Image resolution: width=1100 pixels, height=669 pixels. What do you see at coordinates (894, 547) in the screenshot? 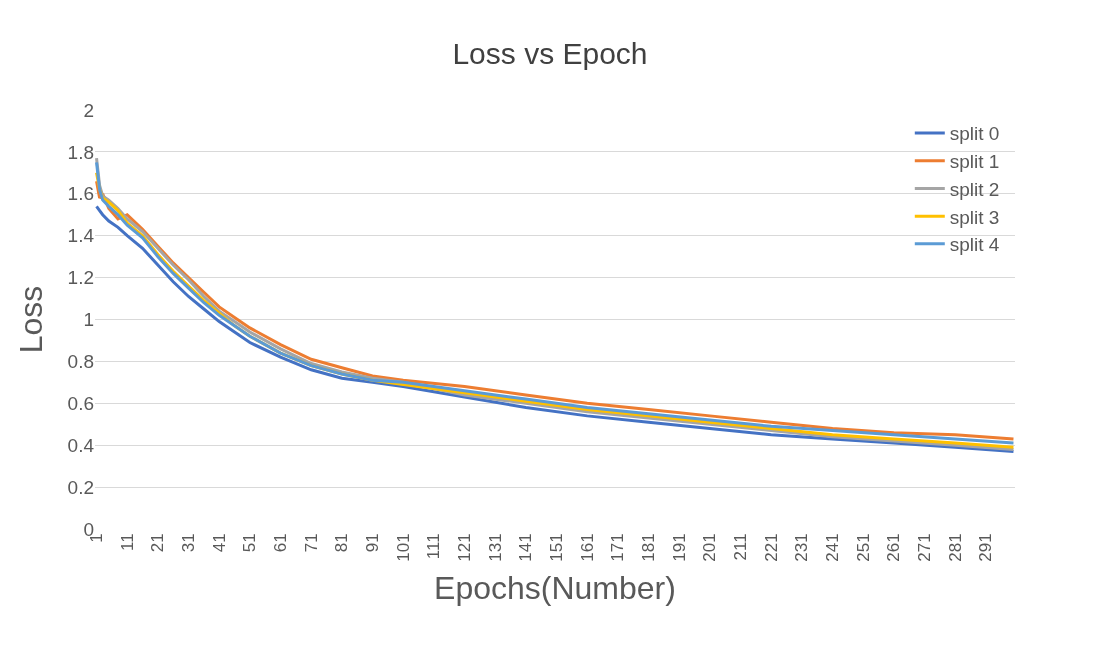
I see `x-tick-label: 261` at bounding box center [894, 547].